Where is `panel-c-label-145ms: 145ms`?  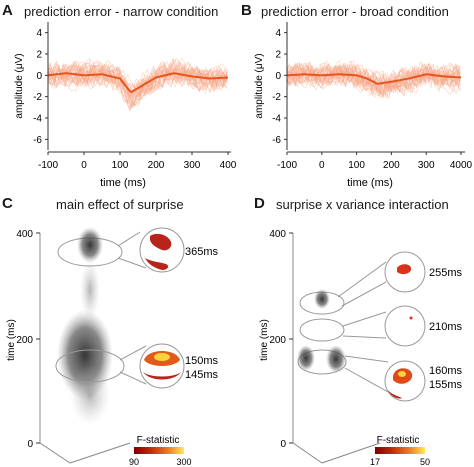
panel-c-label-145ms: 145ms is located at coordinates (202, 375).